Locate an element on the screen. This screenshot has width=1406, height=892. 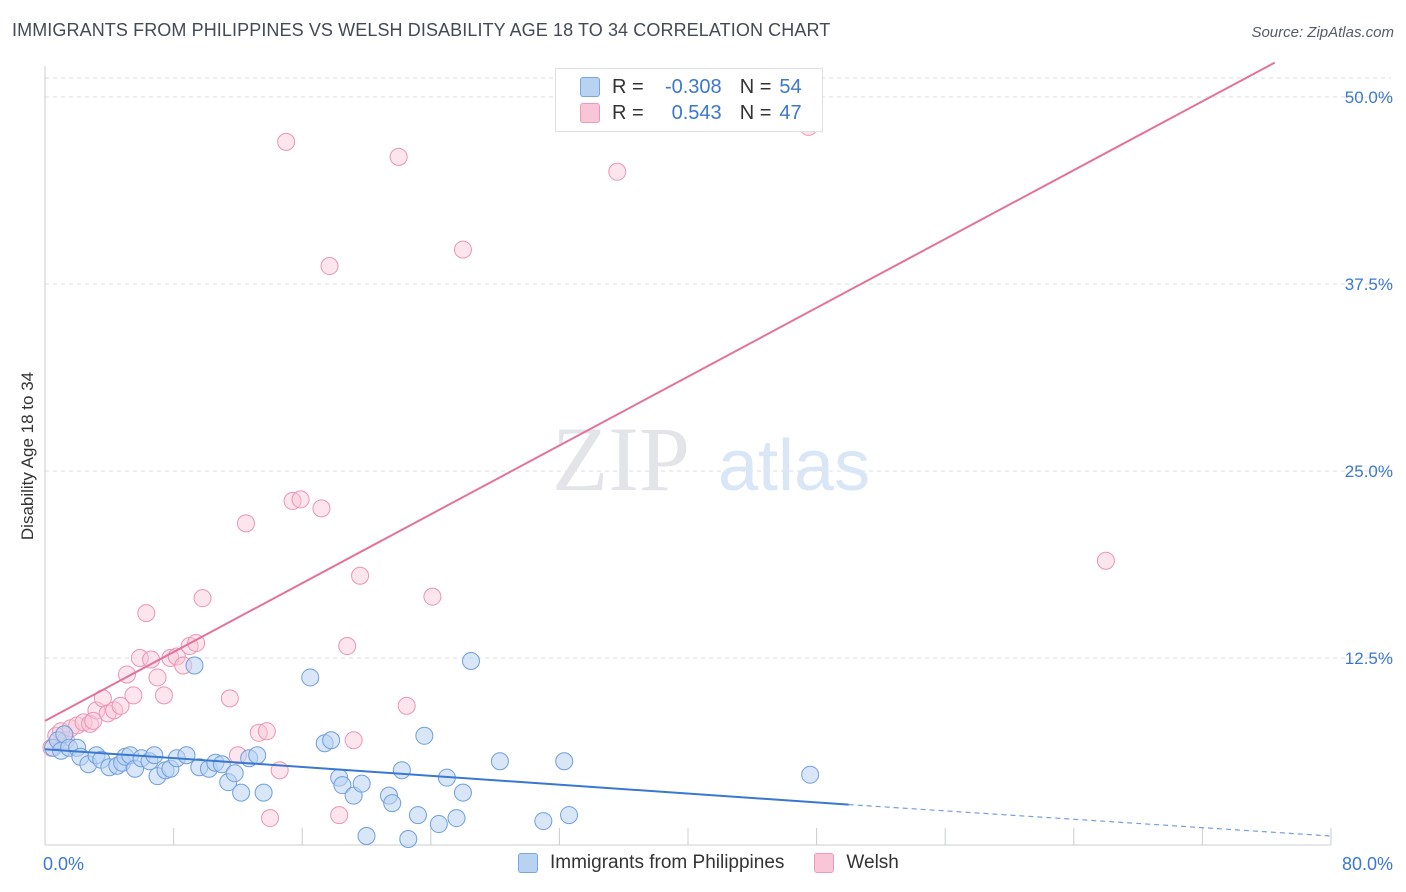
correlation-legend: R = -0.308 N = 54 R = 0.543 N = 47 is located at coordinates (689, 100).